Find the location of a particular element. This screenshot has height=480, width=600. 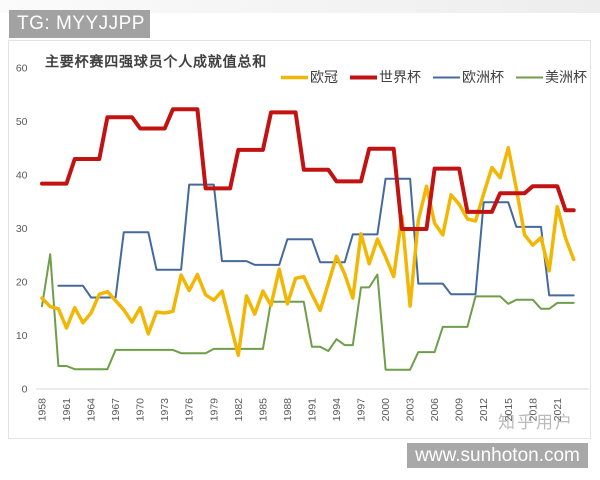

svg-text: 1958 is located at coordinates (43, 410).